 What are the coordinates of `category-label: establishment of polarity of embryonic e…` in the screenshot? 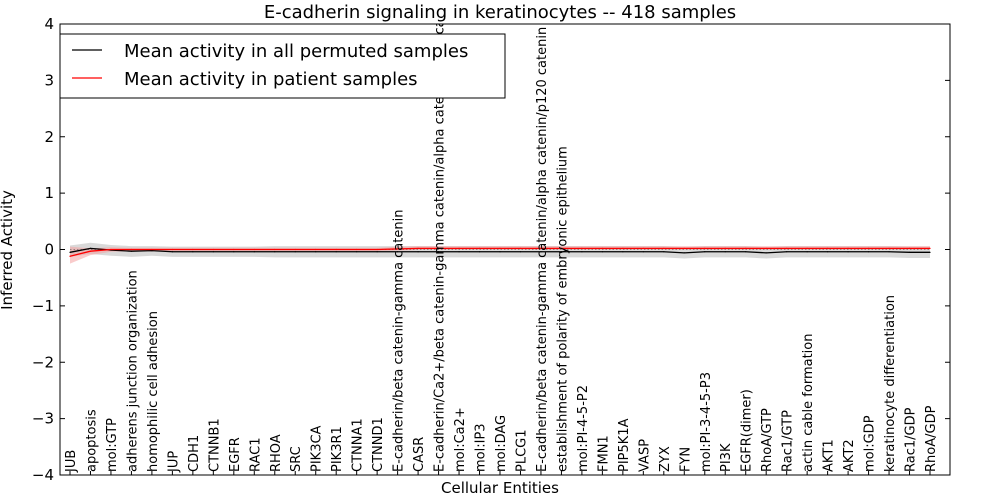 It's located at (562, 309).